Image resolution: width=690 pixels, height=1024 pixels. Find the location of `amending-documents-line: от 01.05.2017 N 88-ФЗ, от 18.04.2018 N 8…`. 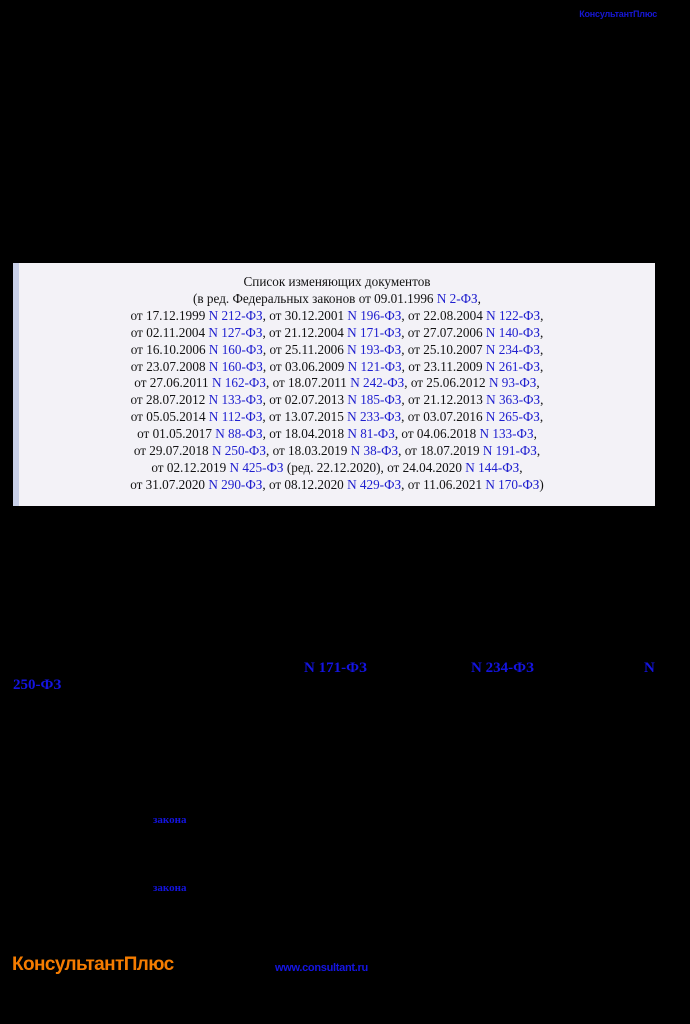

amending-documents-line: от 01.05.2017 N 88-ФЗ, от 18.04.2018 N 8… is located at coordinates (337, 434).